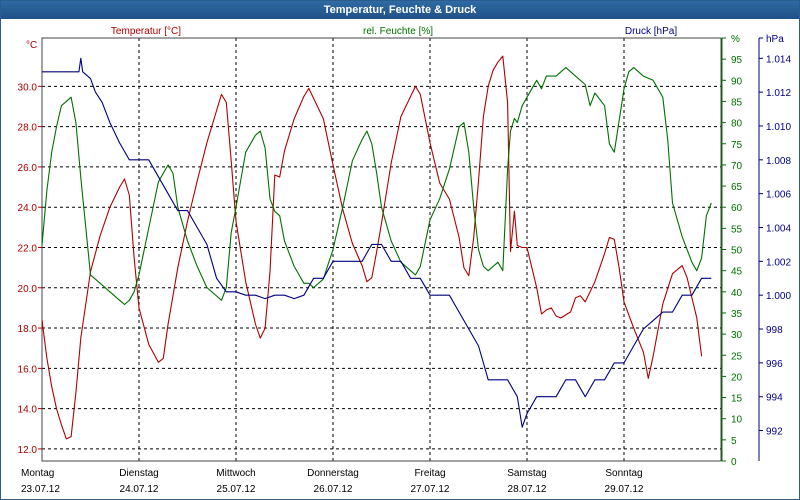 This screenshot has width=800, height=500. Describe the element at coordinates (40, 489) in the screenshot. I see `x-tick-date: 23.07.12` at that location.